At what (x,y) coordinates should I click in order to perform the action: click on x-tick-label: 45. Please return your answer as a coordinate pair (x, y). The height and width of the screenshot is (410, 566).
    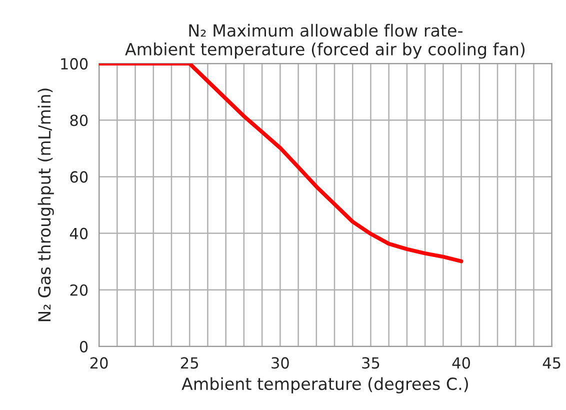
    Looking at the image, I should click on (551, 363).